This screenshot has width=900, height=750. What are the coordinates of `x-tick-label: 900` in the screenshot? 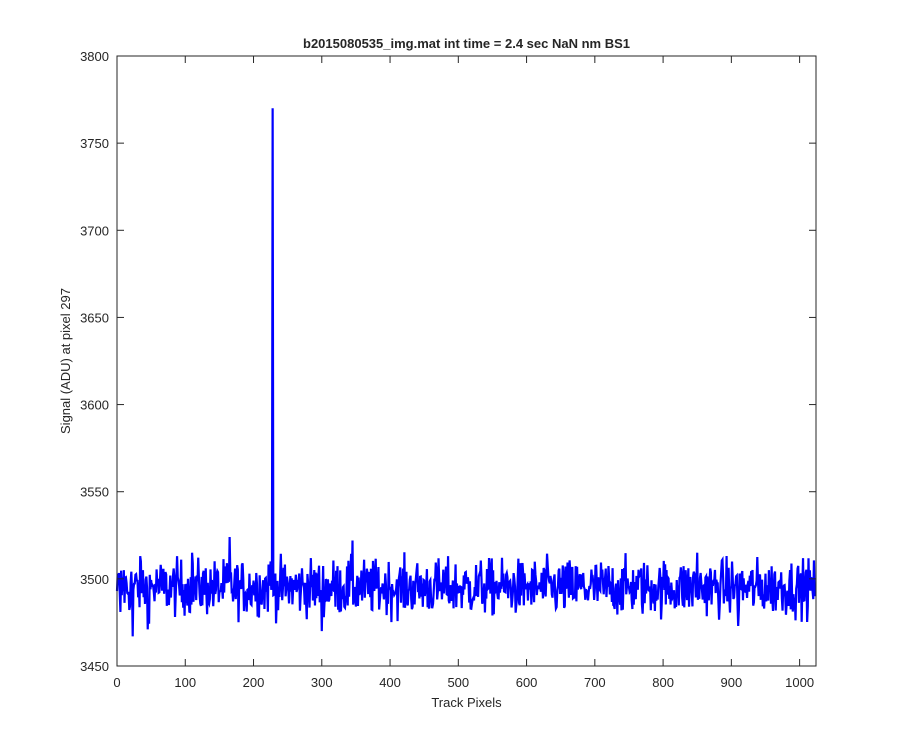 It's located at (732, 682).